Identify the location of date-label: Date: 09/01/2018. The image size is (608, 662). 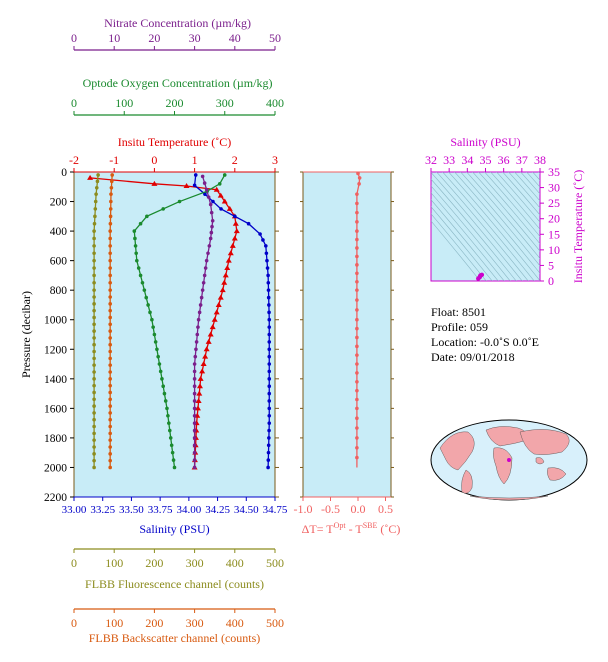
(473, 357).